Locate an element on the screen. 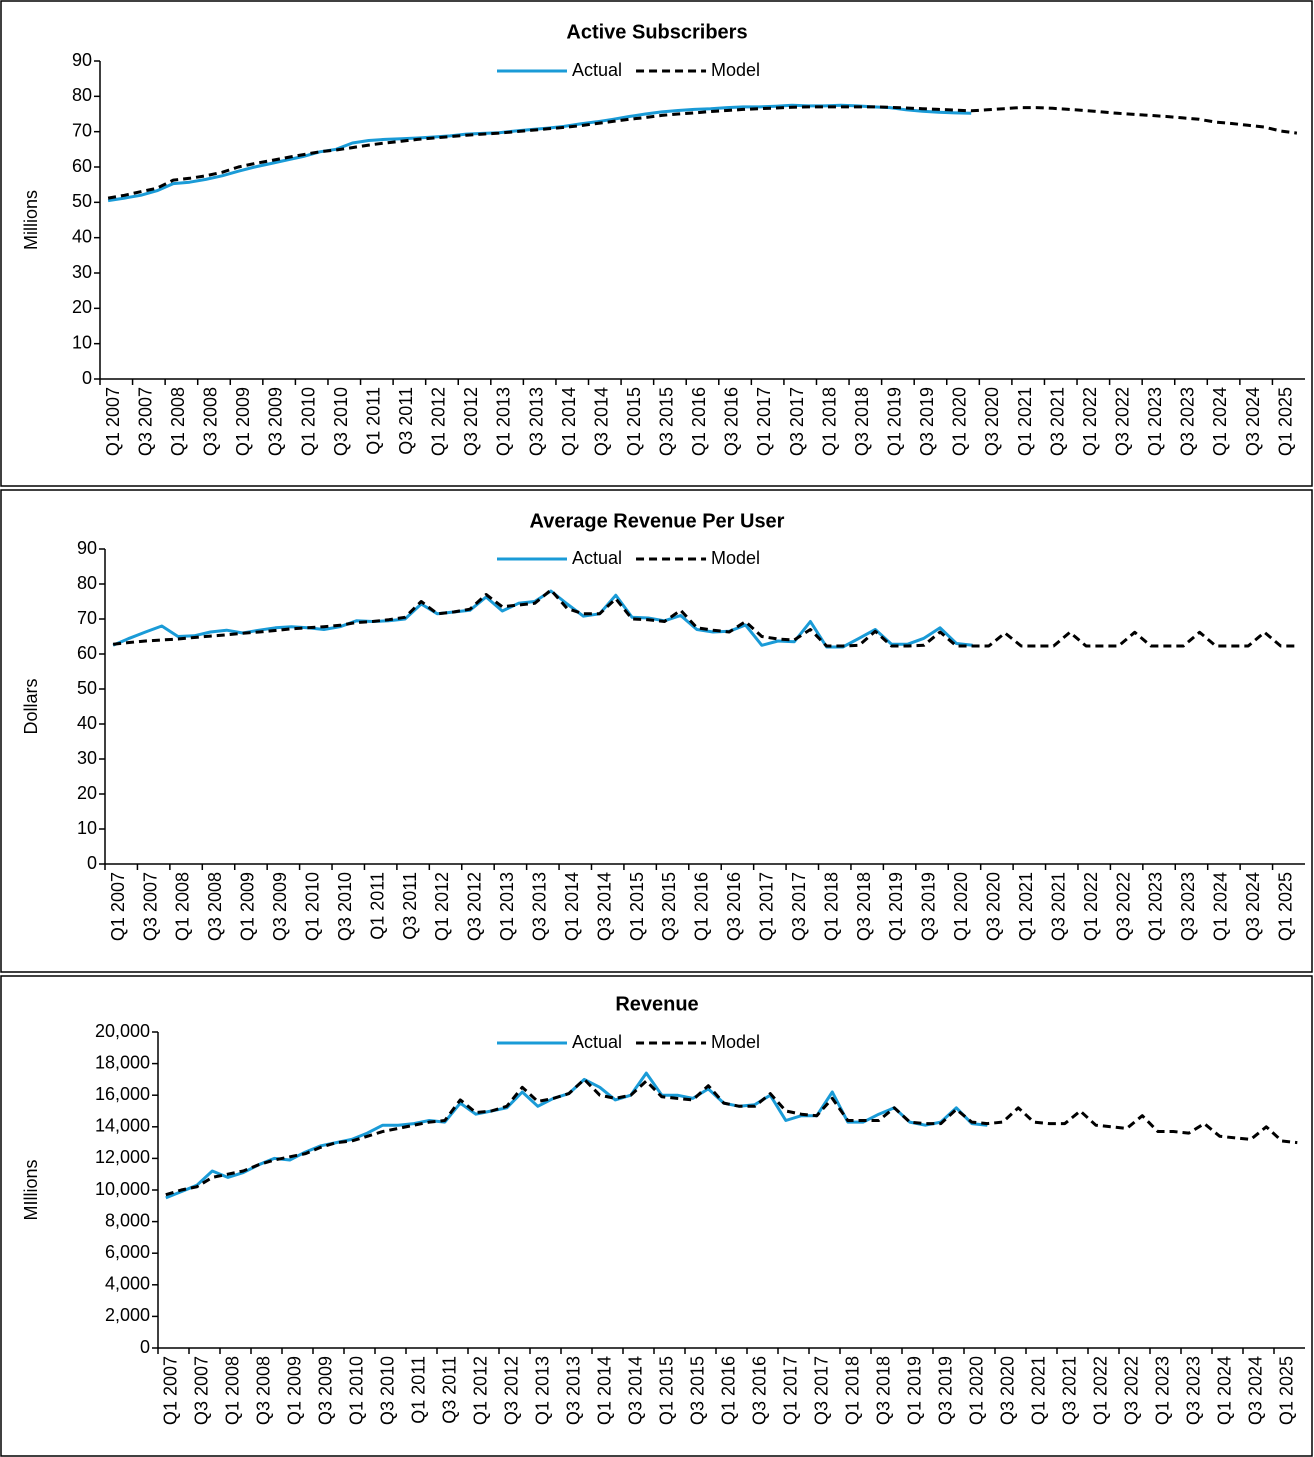 This screenshot has width=1314, height=1457. y-tick-label: 0 is located at coordinates (87, 378).